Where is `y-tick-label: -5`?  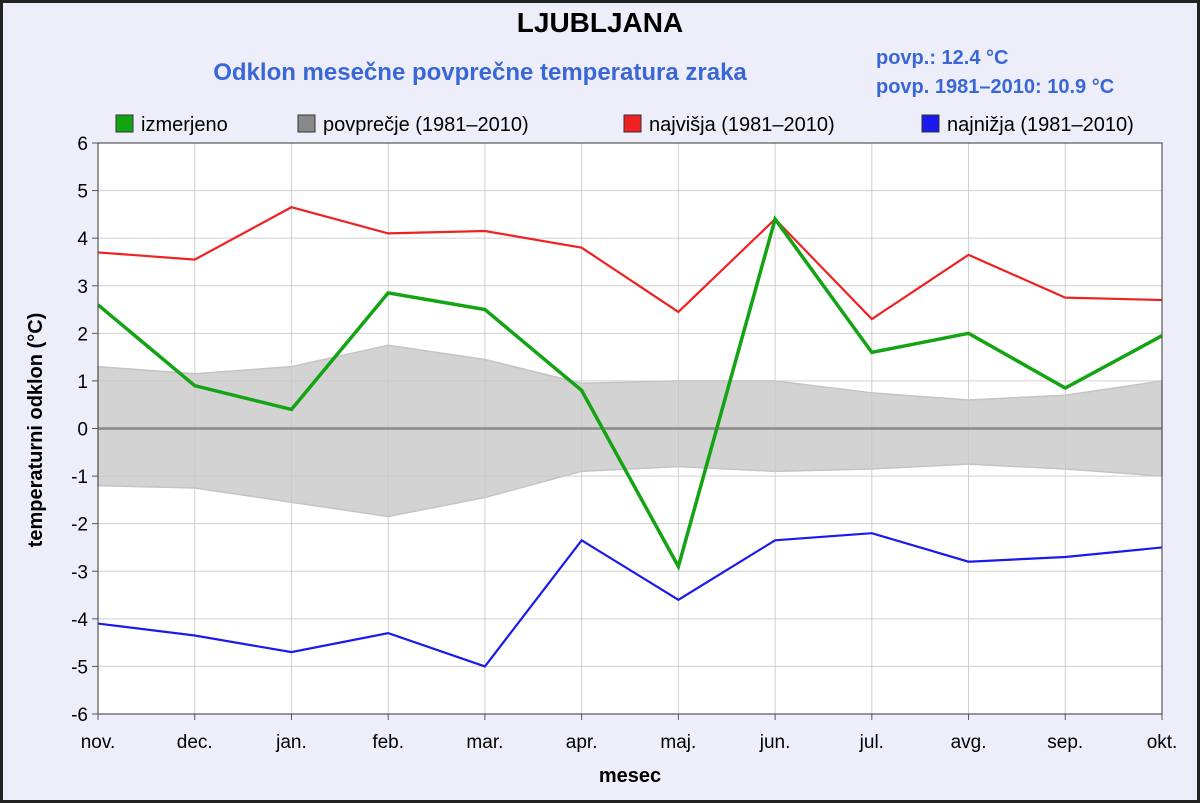
y-tick-label: -5 is located at coordinates (79, 667).